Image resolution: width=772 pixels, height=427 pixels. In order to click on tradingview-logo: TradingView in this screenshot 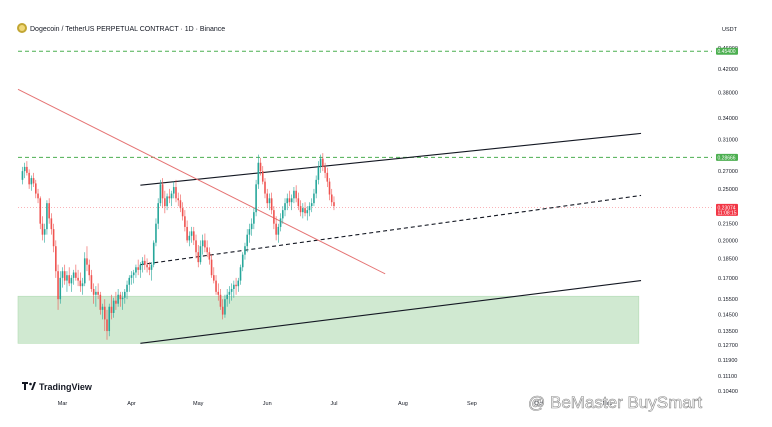, I will do `click(57, 387)`.